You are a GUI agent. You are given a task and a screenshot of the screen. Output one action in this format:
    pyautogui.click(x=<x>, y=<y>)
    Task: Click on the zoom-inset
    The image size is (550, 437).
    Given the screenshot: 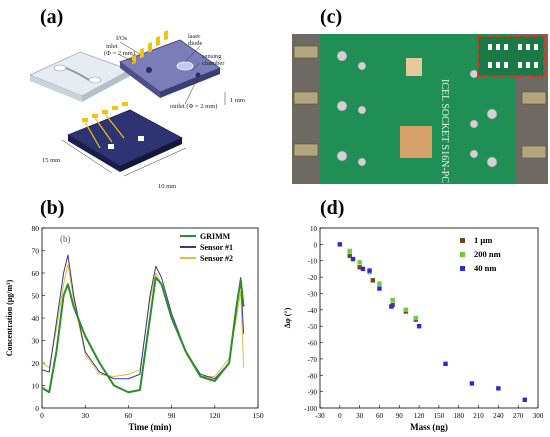 What is the action you would take?
    pyautogui.click(x=511, y=56)
    